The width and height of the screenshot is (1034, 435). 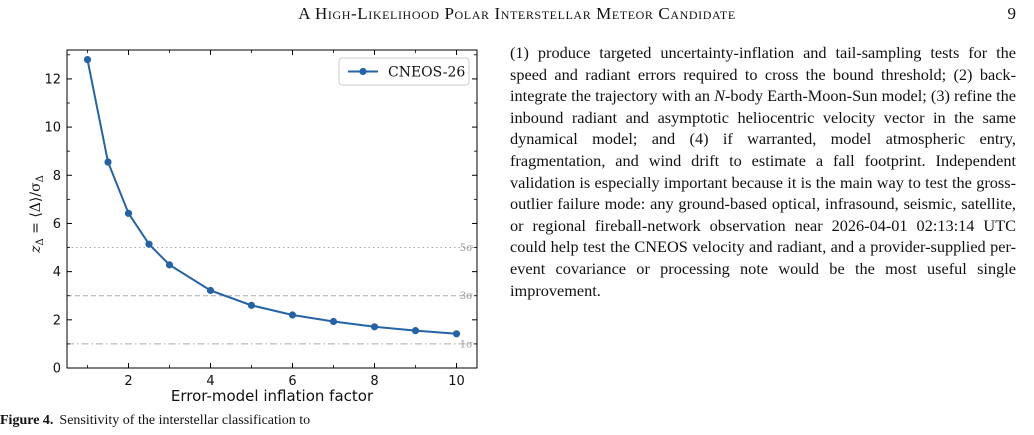 What do you see at coordinates (52, 79) in the screenshot?
I see `y-tick-label: 12` at bounding box center [52, 79].